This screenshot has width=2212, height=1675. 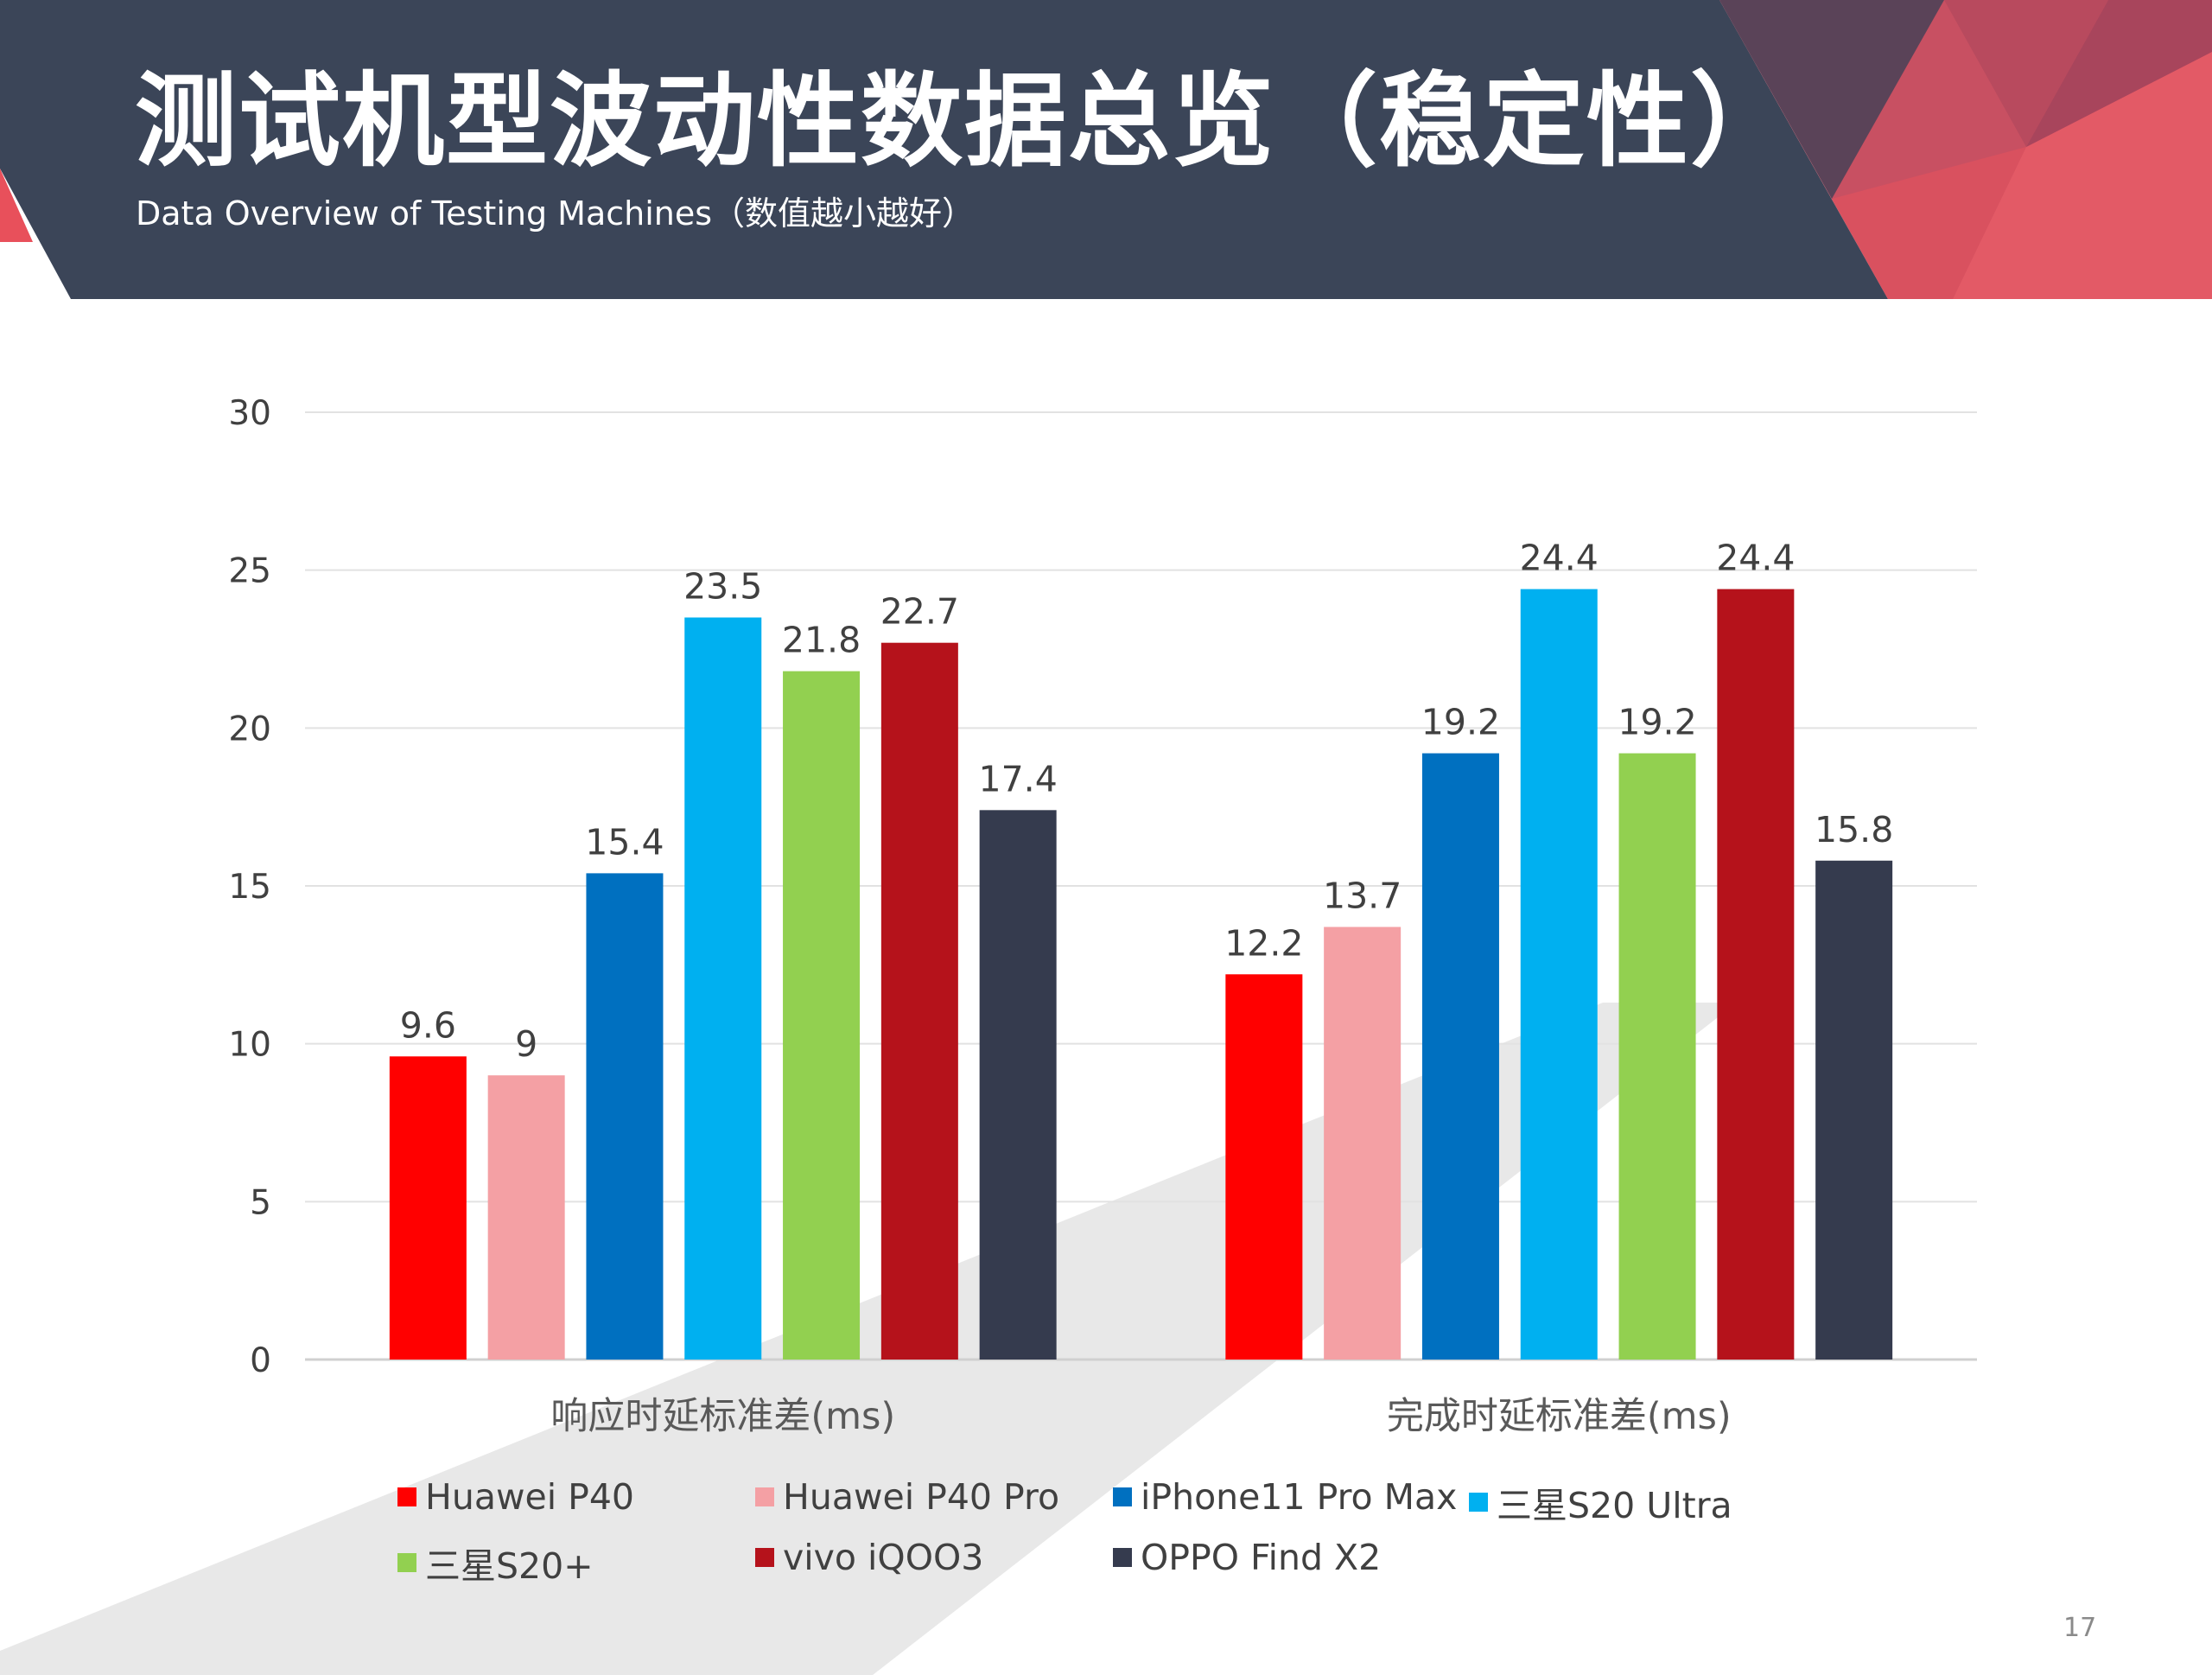 What do you see at coordinates (249, 571) in the screenshot?
I see `y-tick-label: 25` at bounding box center [249, 571].